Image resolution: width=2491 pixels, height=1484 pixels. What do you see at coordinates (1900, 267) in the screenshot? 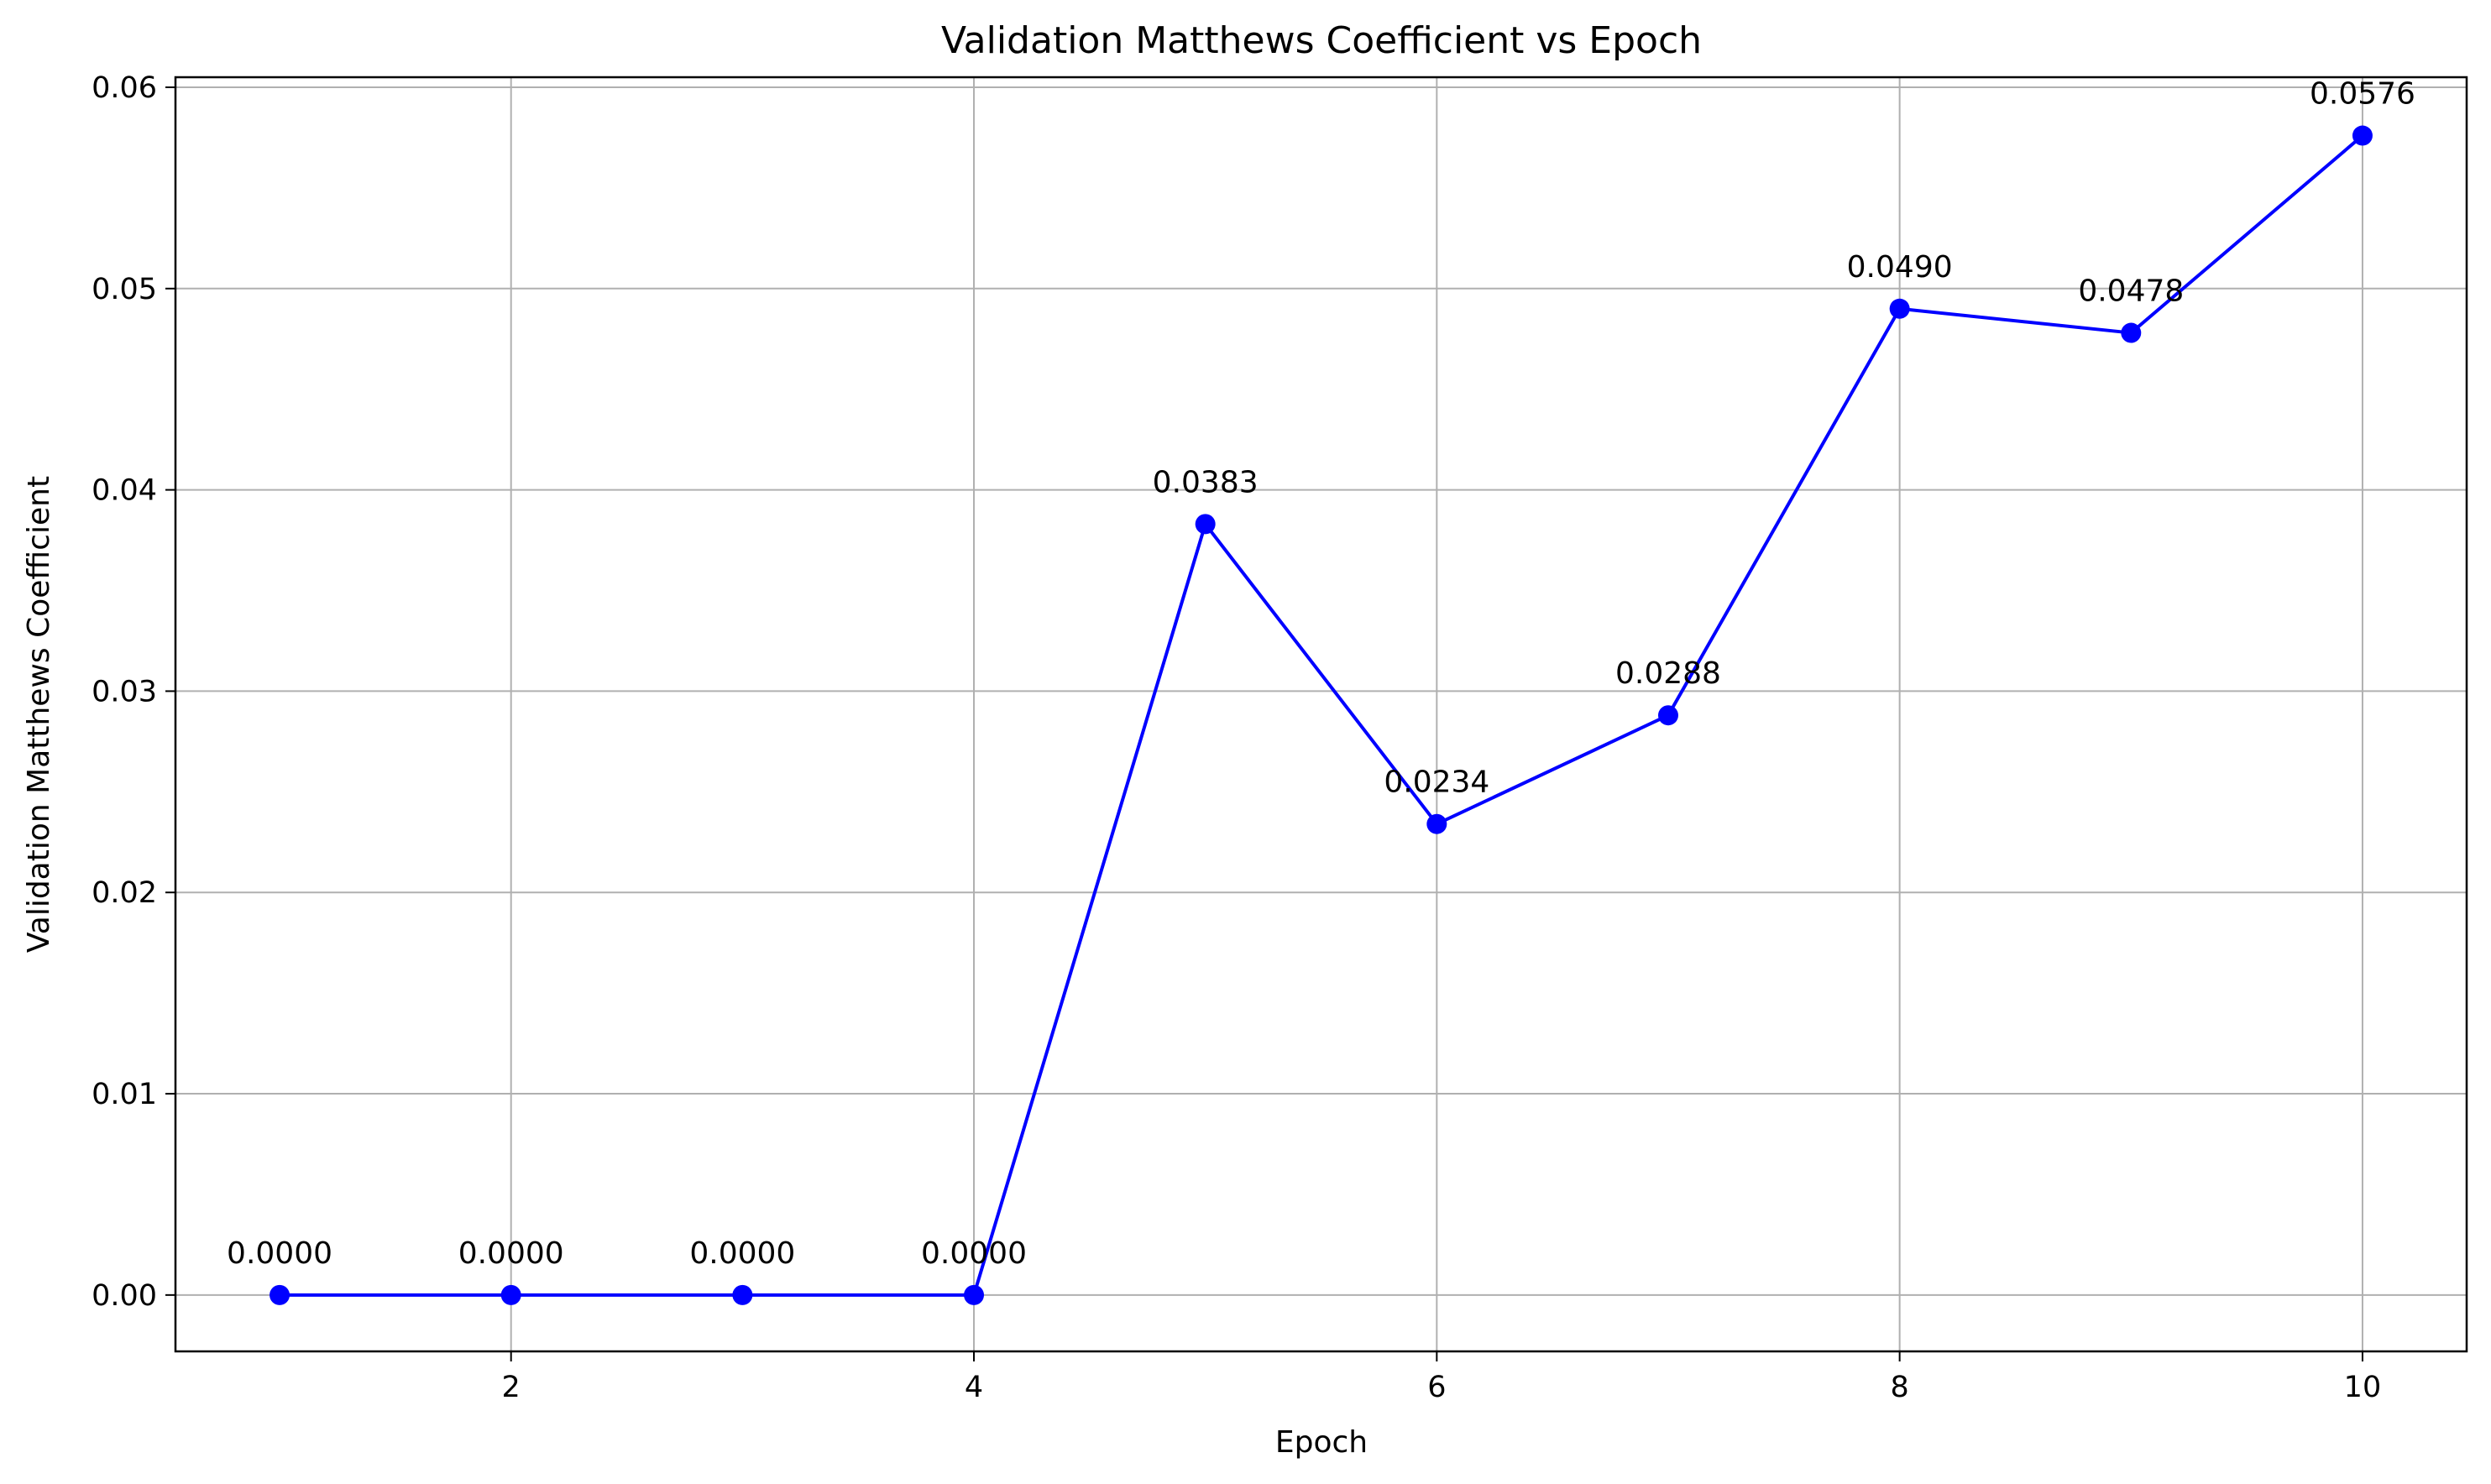
I see `data-label: 0.0490` at bounding box center [1900, 267].